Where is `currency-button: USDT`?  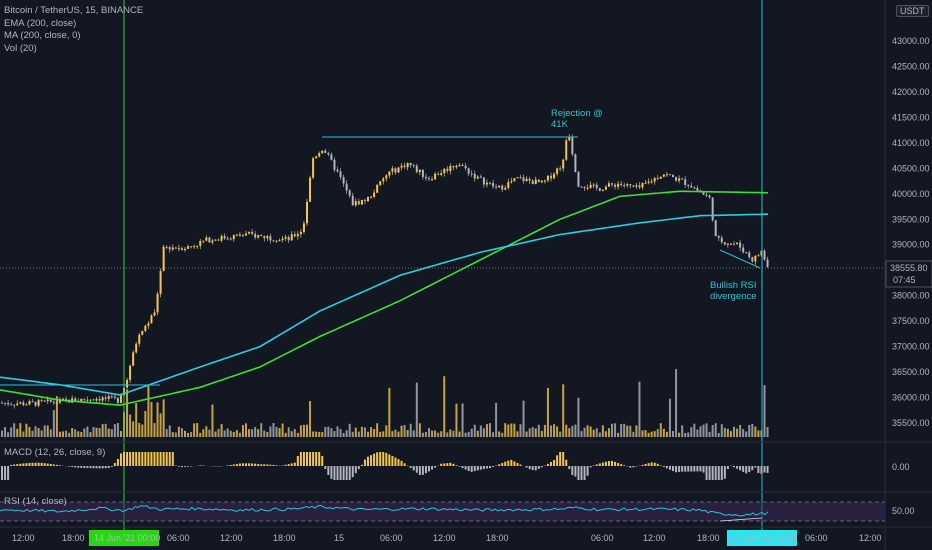
currency-button: USDT is located at coordinates (912, 11).